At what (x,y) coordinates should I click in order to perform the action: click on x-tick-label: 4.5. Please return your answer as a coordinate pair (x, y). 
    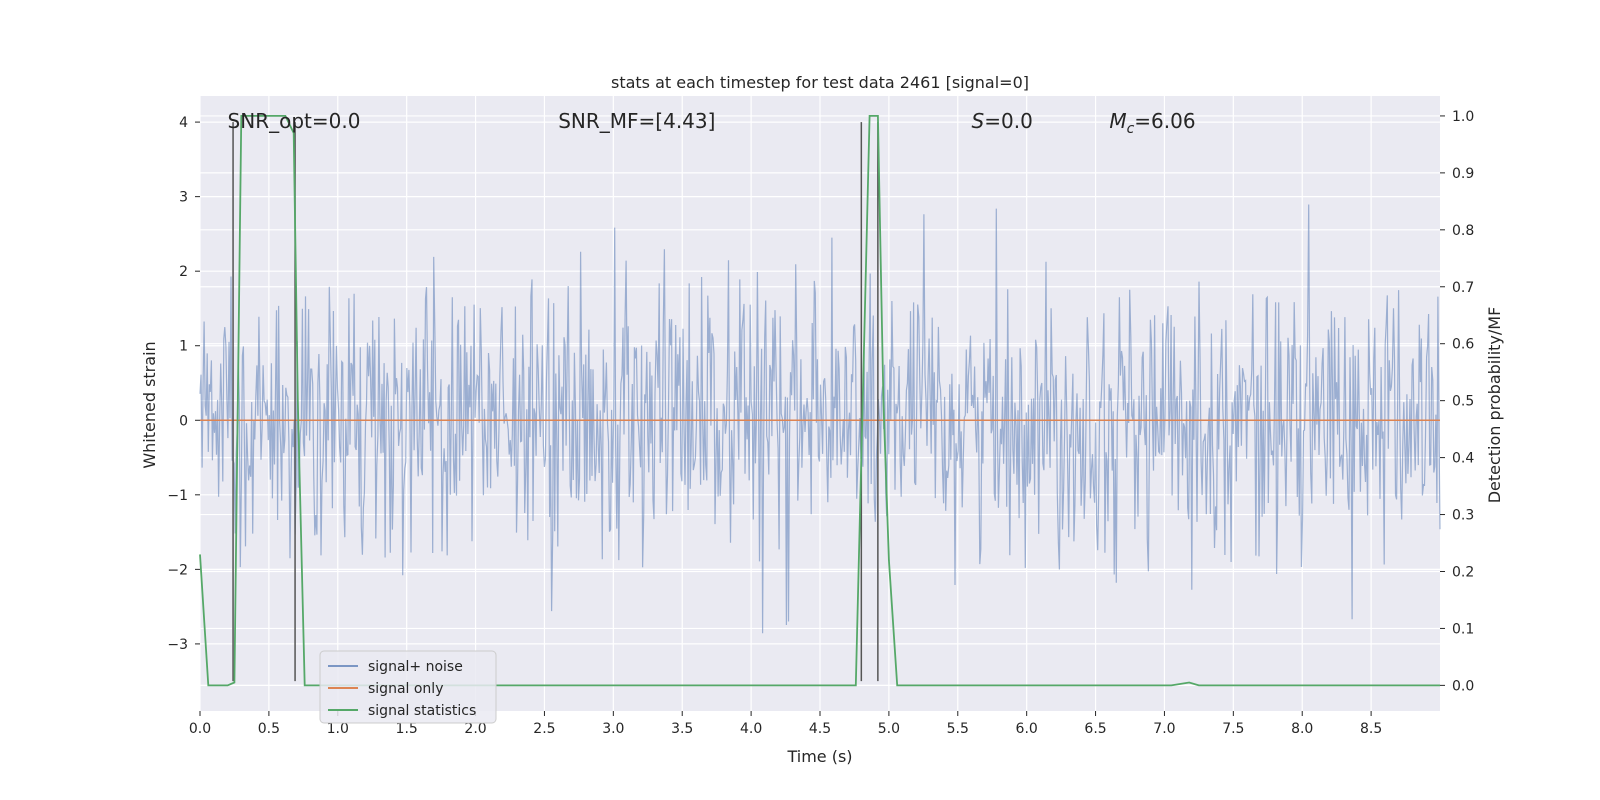
    Looking at the image, I should click on (820, 729).